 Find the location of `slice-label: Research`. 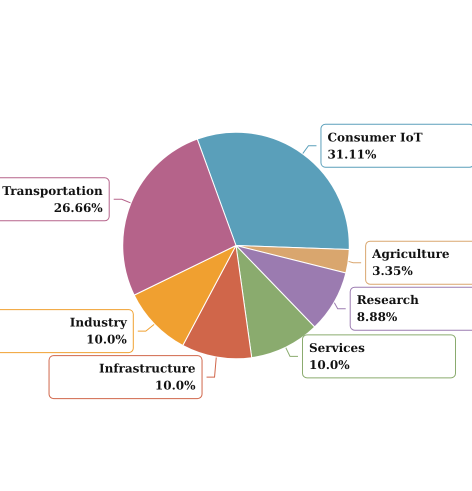

slice-label: Research is located at coordinates (388, 300).